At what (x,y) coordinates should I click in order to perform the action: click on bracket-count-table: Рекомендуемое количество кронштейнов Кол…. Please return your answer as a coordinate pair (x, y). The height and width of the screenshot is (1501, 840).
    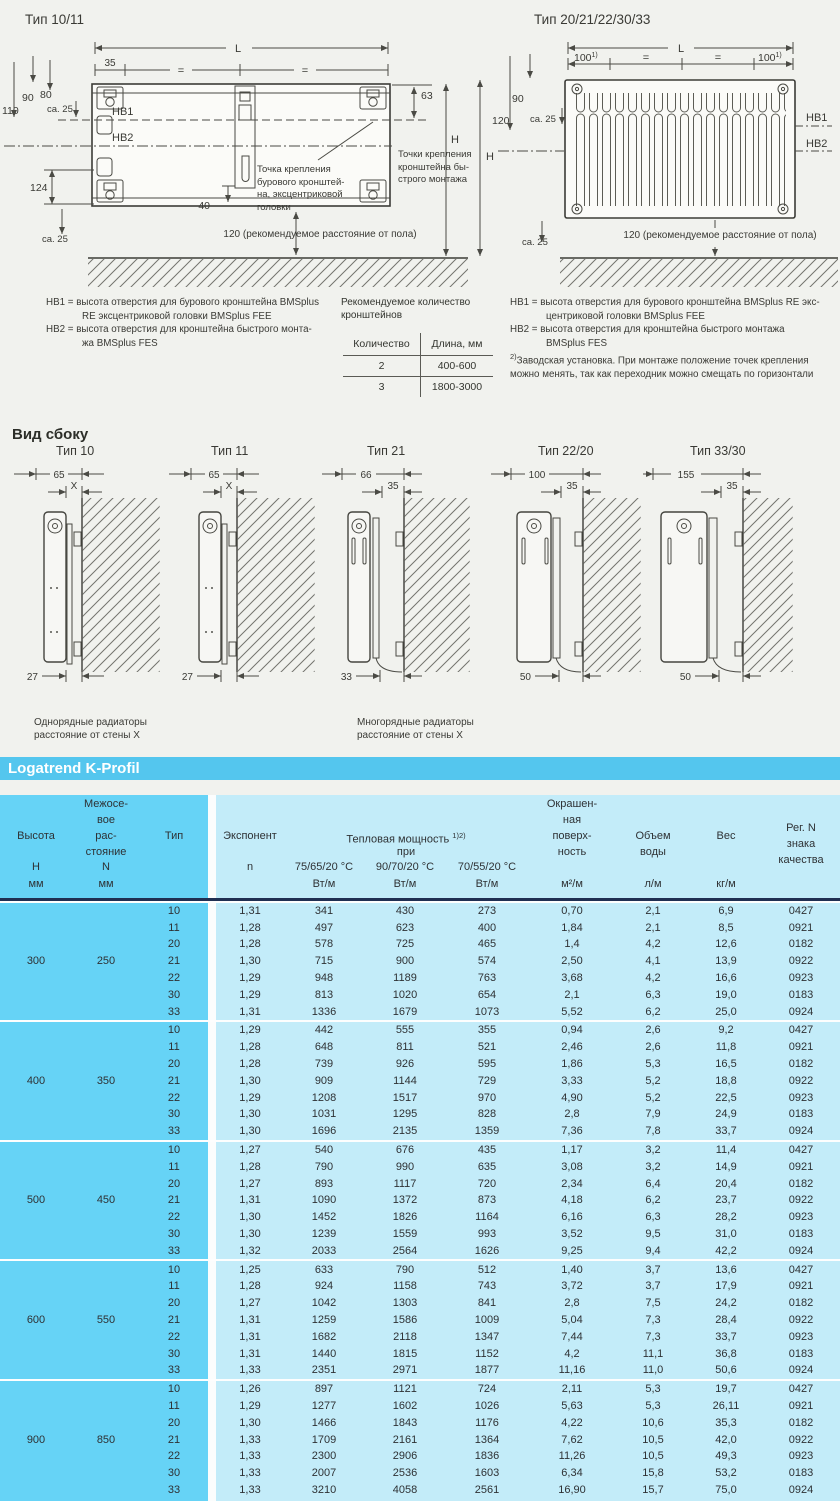
    Looking at the image, I should click on (419, 346).